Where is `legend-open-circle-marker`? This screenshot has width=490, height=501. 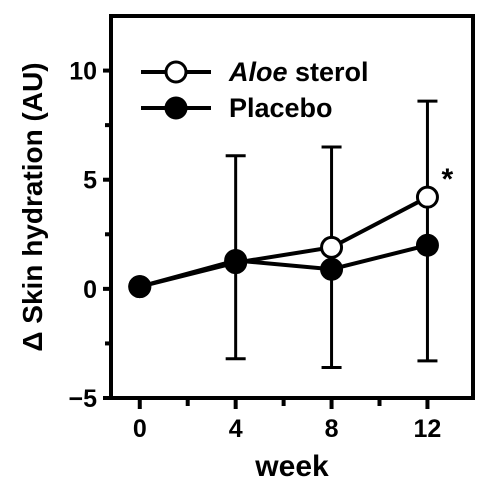 legend-open-circle-marker is located at coordinates (176, 72).